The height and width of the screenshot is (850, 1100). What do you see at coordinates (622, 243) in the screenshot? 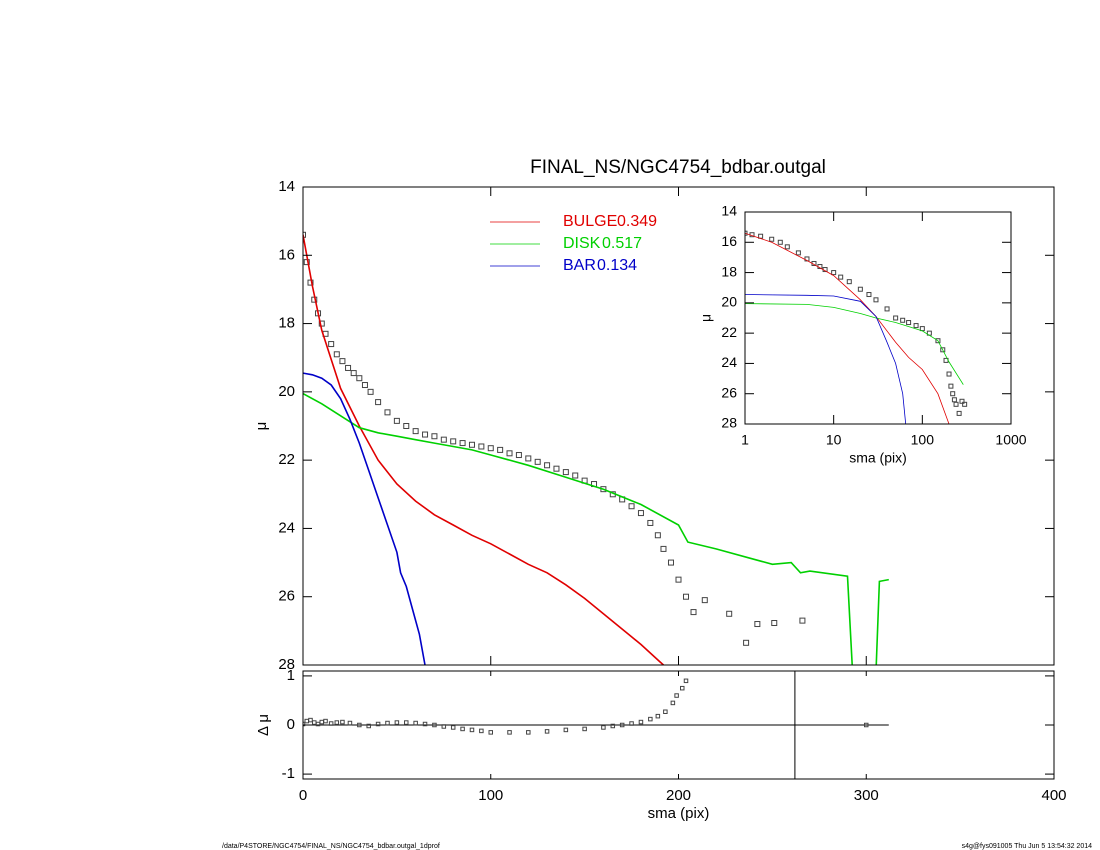
I see `legend-fraction: 0.517` at bounding box center [622, 243].